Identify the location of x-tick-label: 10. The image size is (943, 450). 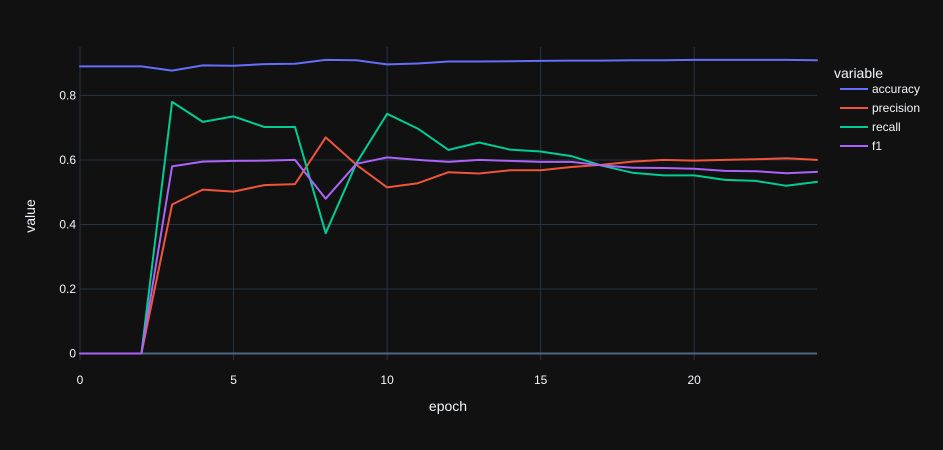
(387, 380).